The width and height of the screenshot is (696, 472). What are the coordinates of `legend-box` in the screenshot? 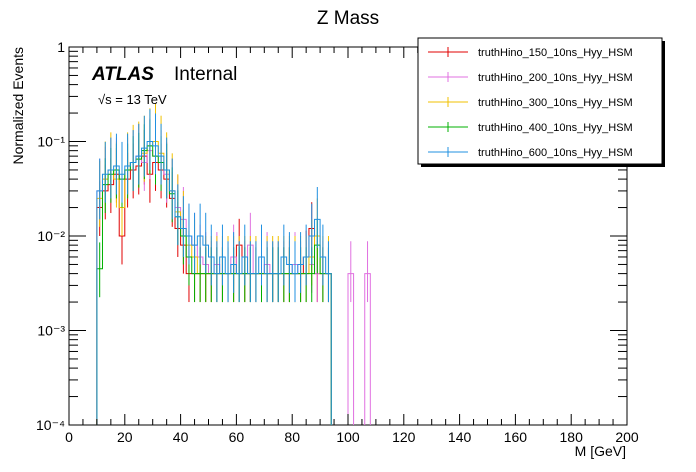 It's located at (540, 101).